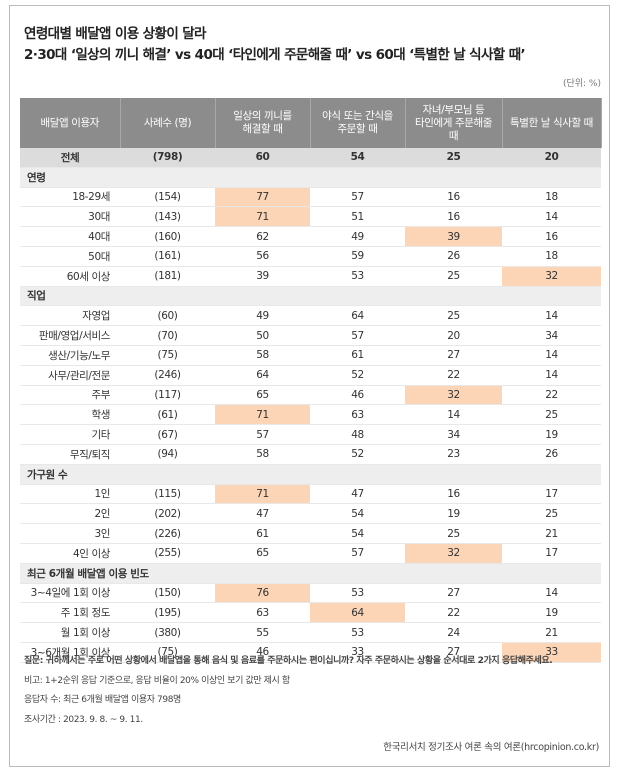 The image size is (621, 773). I want to click on cell: 23, so click(453, 454).